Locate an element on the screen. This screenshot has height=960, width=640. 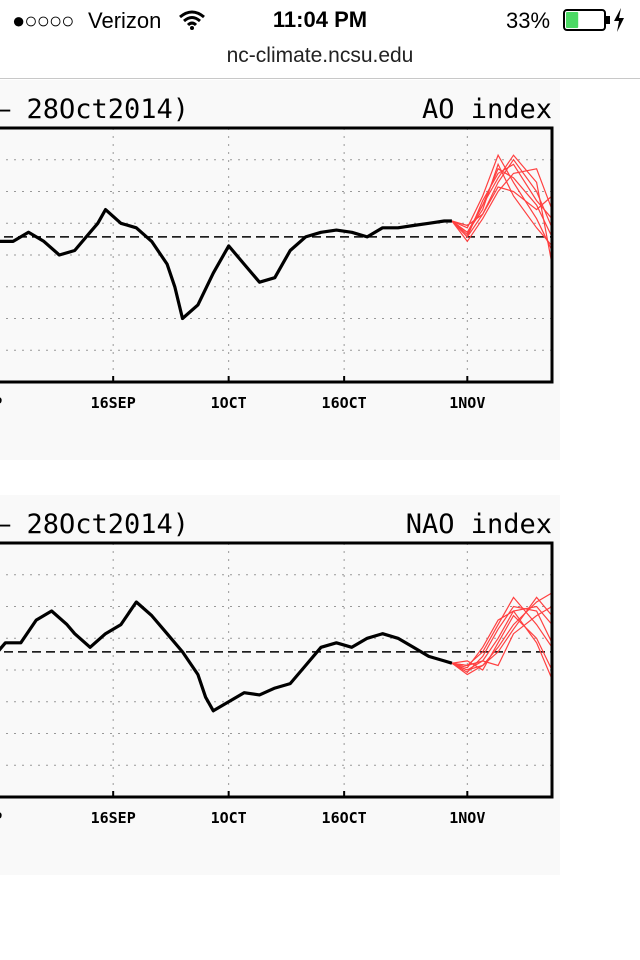
url-text: nc-climate.ncsu.edu is located at coordinates (320, 55).